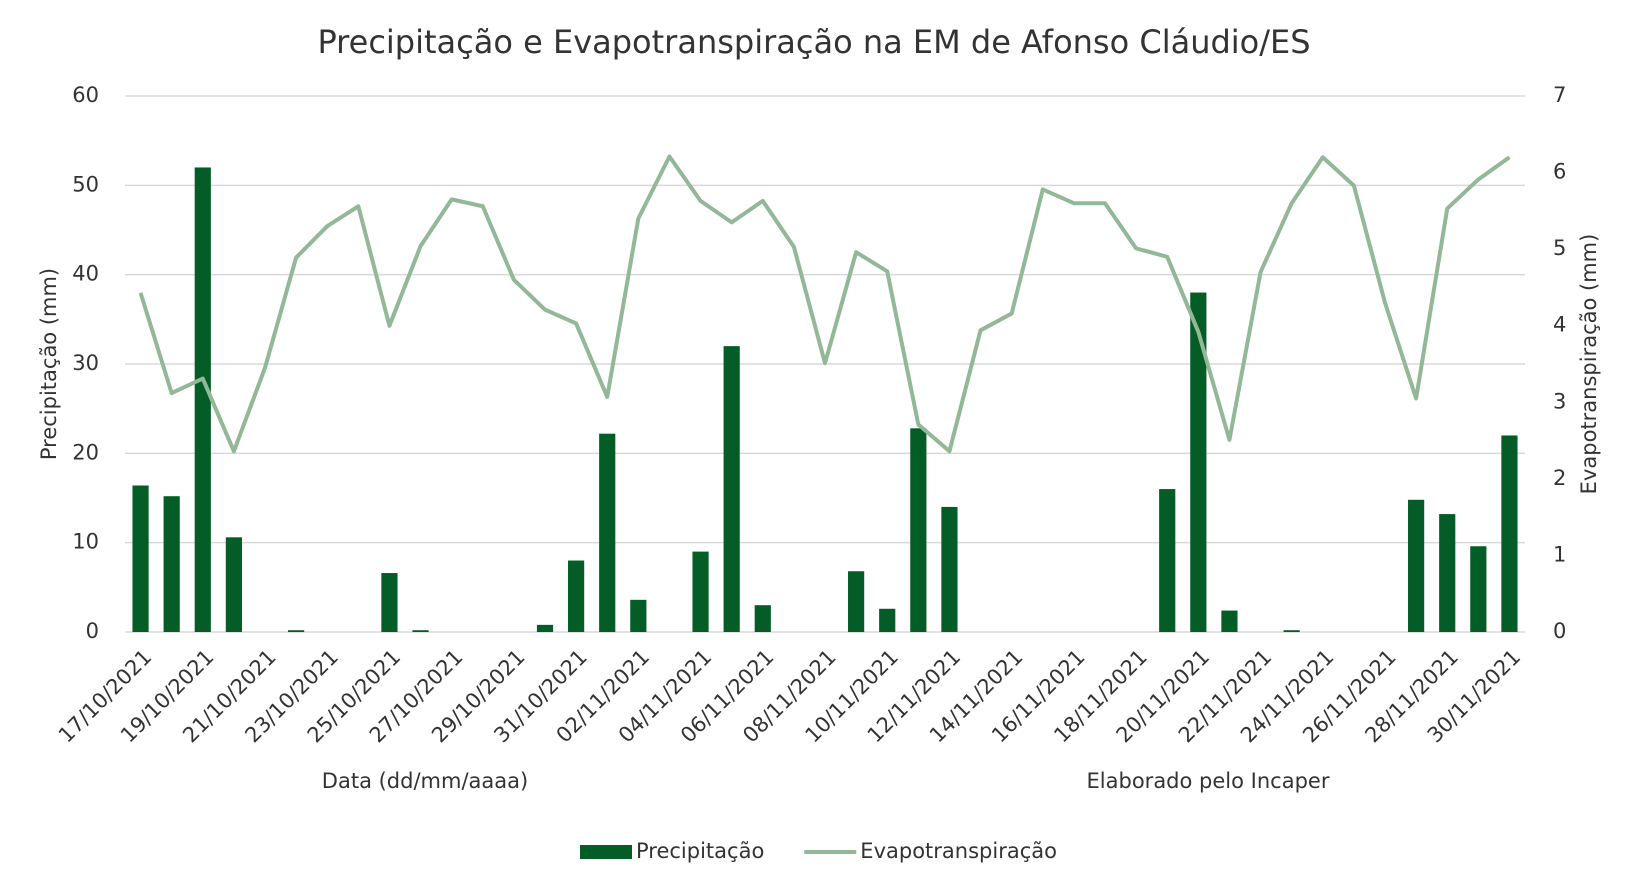 The width and height of the screenshot is (1628, 886). I want to click on y-tick-label: 20, so click(85, 452).